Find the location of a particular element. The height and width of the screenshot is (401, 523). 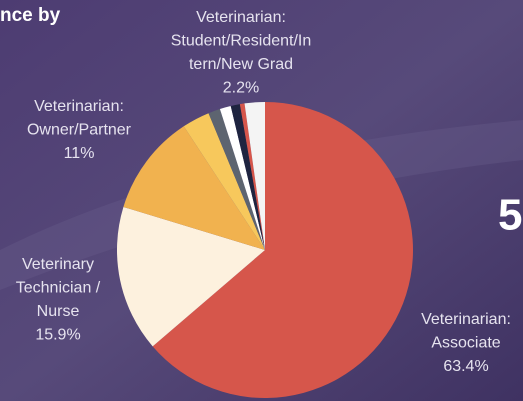

slice-label: Owner/Partner is located at coordinates (79, 130).